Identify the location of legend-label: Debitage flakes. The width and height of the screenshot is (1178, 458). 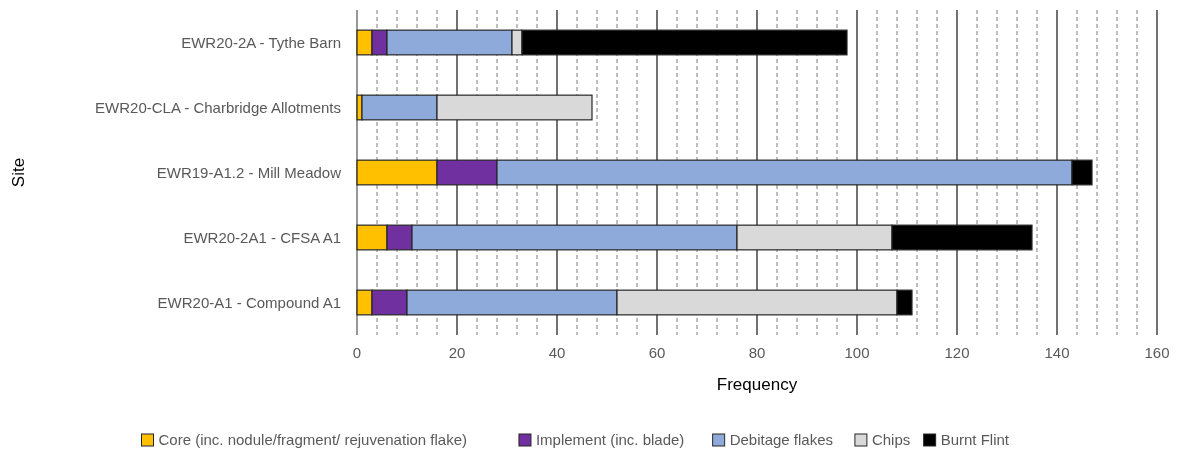
(781, 439).